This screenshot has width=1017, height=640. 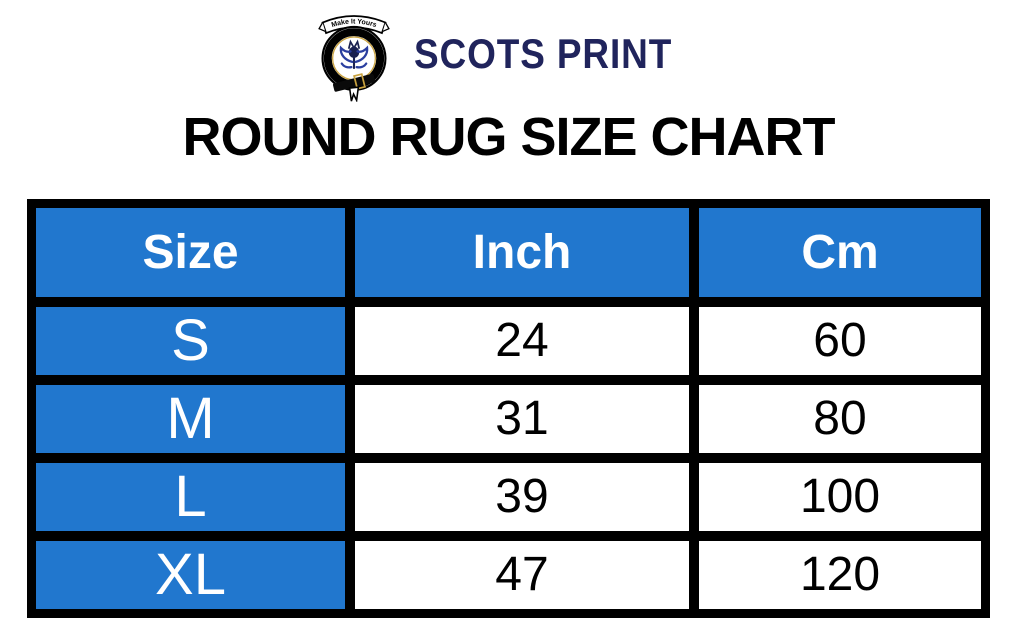 I want to click on table-cell-cm: 80, so click(x=840, y=419).